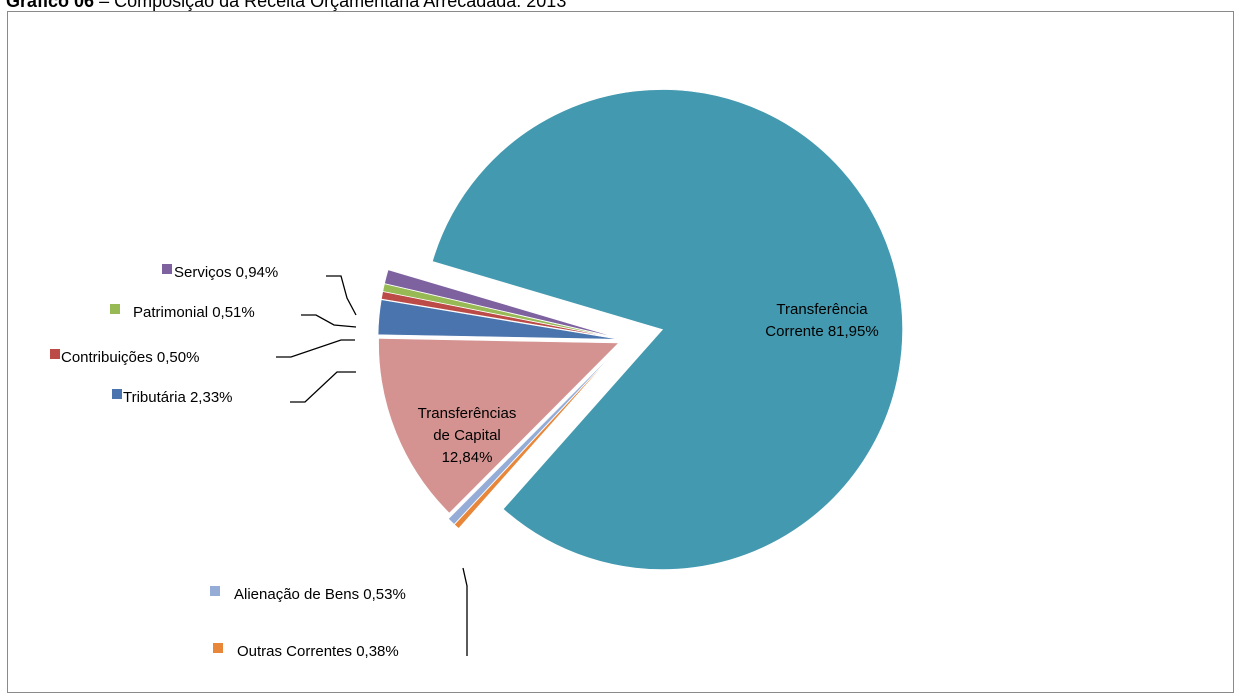 The image size is (1238, 695). Describe the element at coordinates (329, 321) in the screenshot. I see `leader-line-patrimonial` at that location.